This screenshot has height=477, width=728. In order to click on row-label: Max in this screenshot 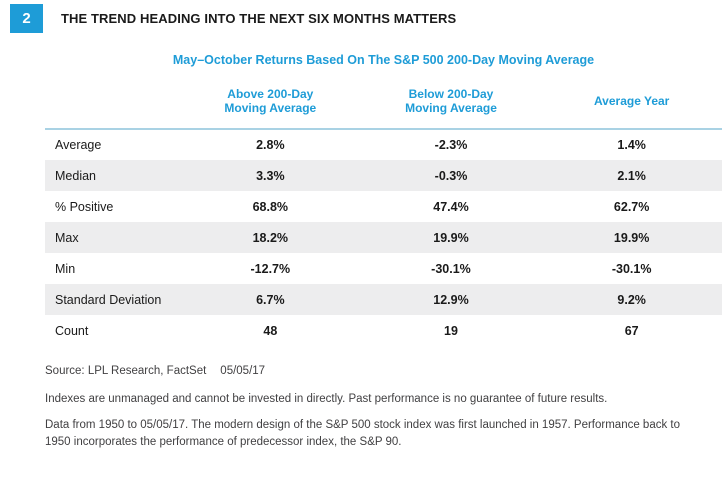, I will do `click(67, 237)`.